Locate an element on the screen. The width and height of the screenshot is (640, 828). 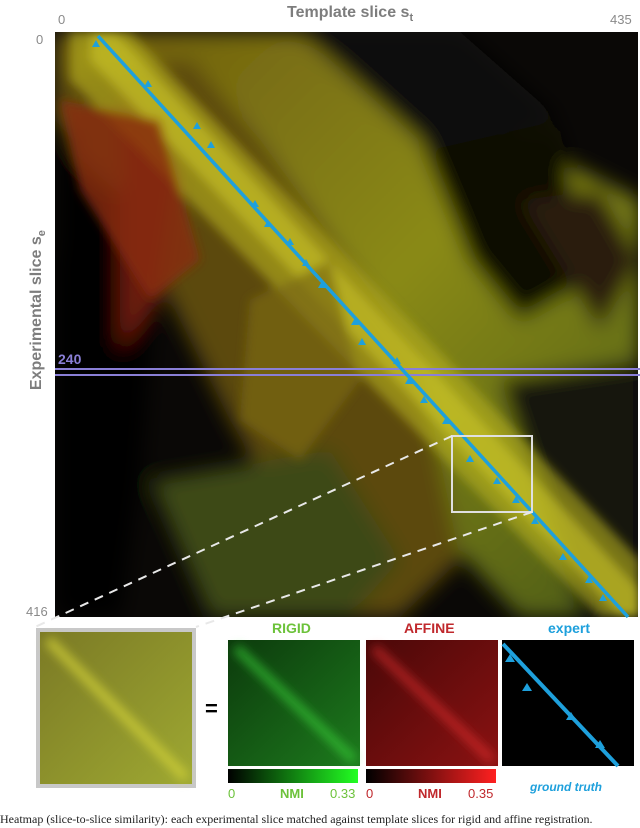
zoom-region-box is located at coordinates (492, 474).